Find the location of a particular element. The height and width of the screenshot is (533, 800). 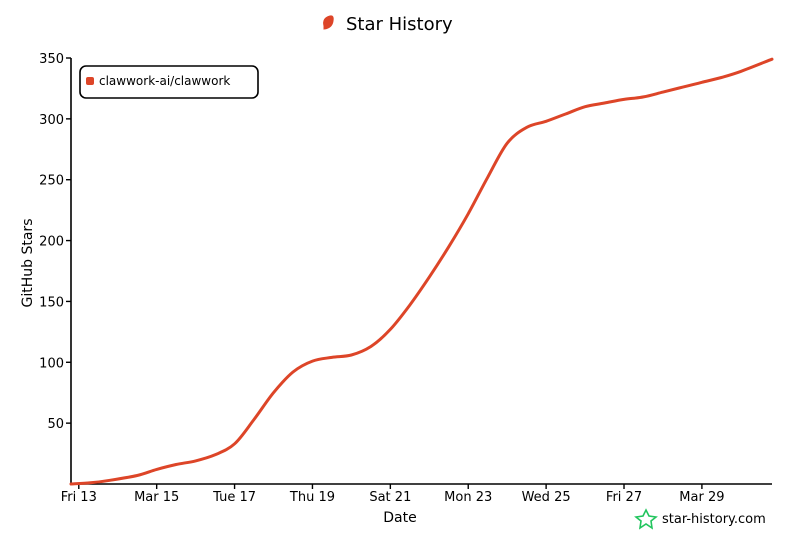

watermark-text: star-history.com is located at coordinates (714, 519).